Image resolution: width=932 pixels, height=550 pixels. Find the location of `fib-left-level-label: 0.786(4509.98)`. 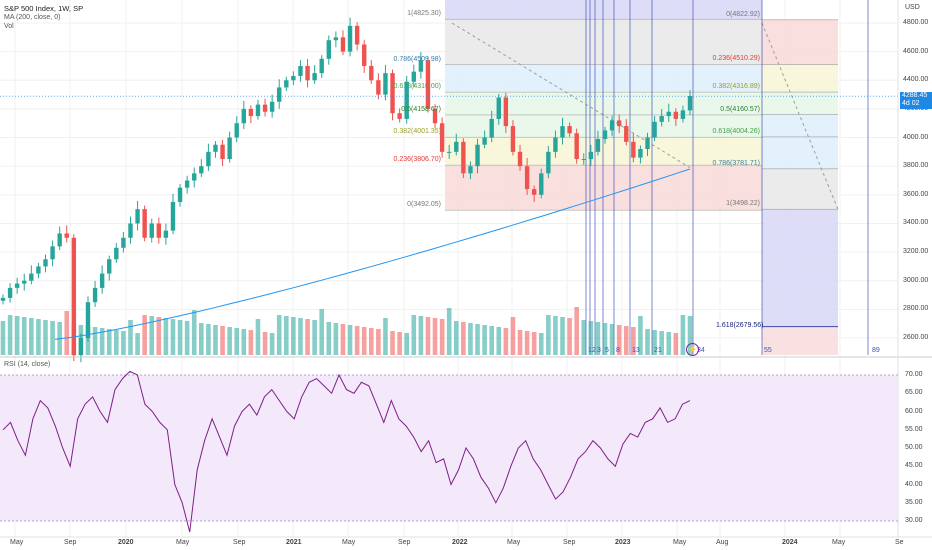

fib-left-level-label: 0.786(4509.98) is located at coordinates (417, 59).